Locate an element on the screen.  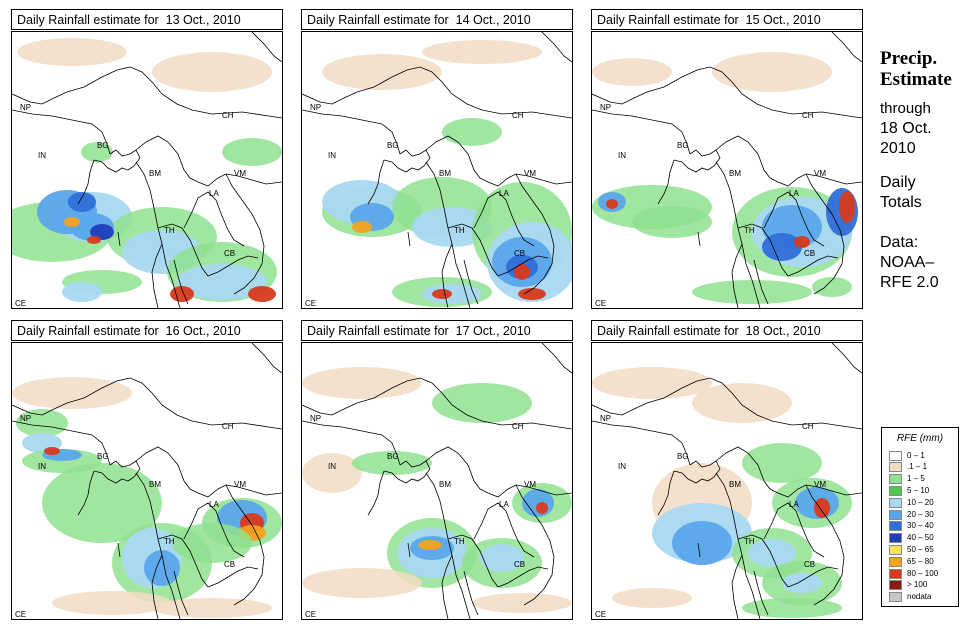
legend-label: 20 – 30 is located at coordinates (920, 514).